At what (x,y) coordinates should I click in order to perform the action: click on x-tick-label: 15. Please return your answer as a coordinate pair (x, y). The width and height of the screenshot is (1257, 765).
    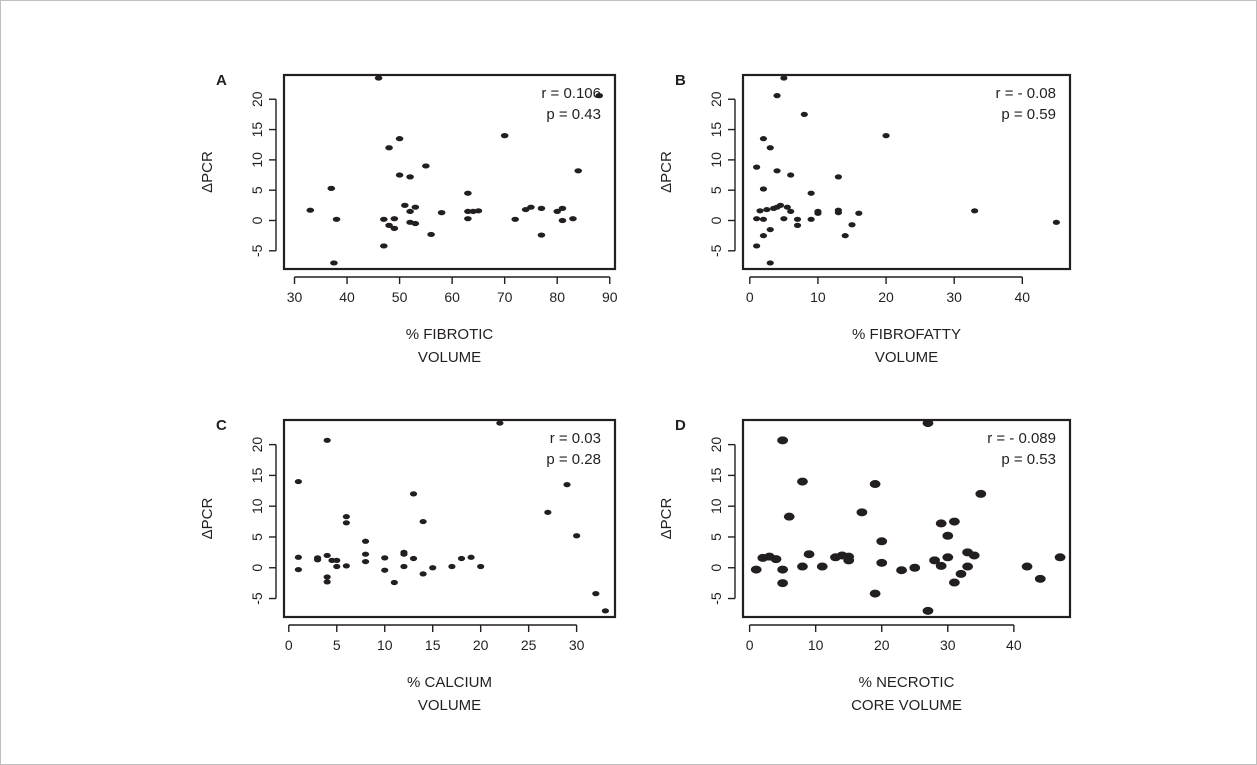
    Looking at the image, I should click on (433, 645).